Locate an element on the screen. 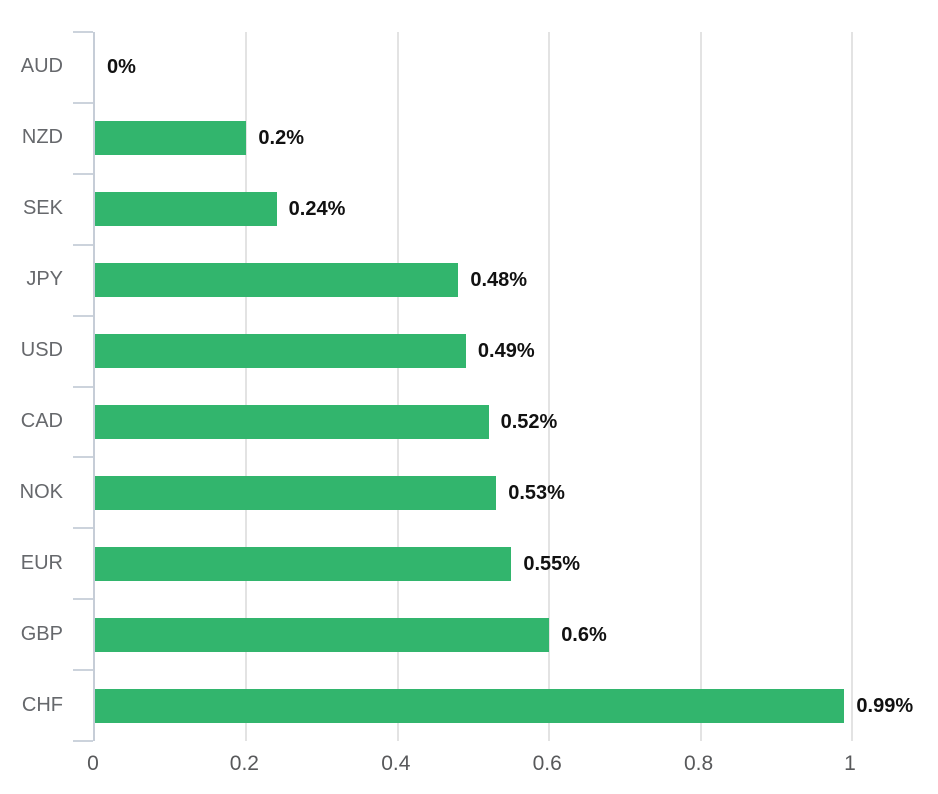 Image resolution: width=938 pixels, height=794 pixels. bar-eur is located at coordinates (303, 563).